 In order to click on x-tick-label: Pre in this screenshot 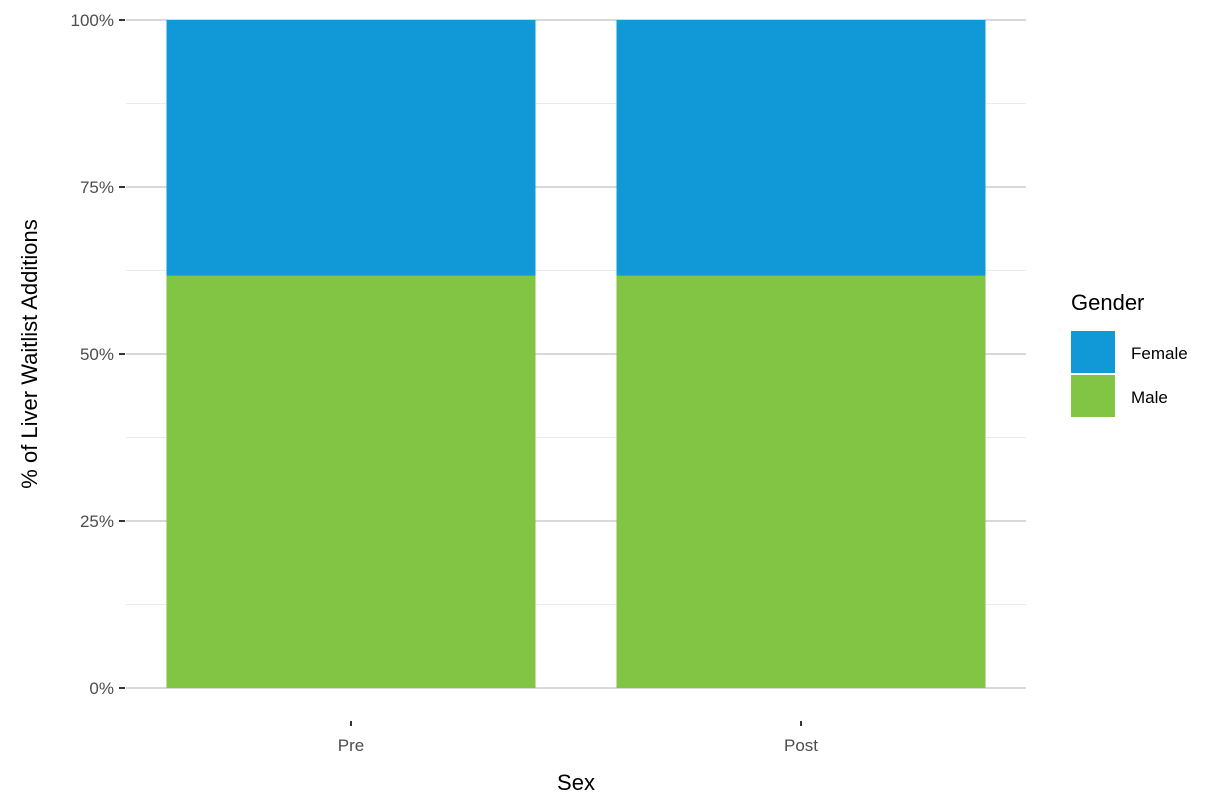, I will do `click(351, 745)`.